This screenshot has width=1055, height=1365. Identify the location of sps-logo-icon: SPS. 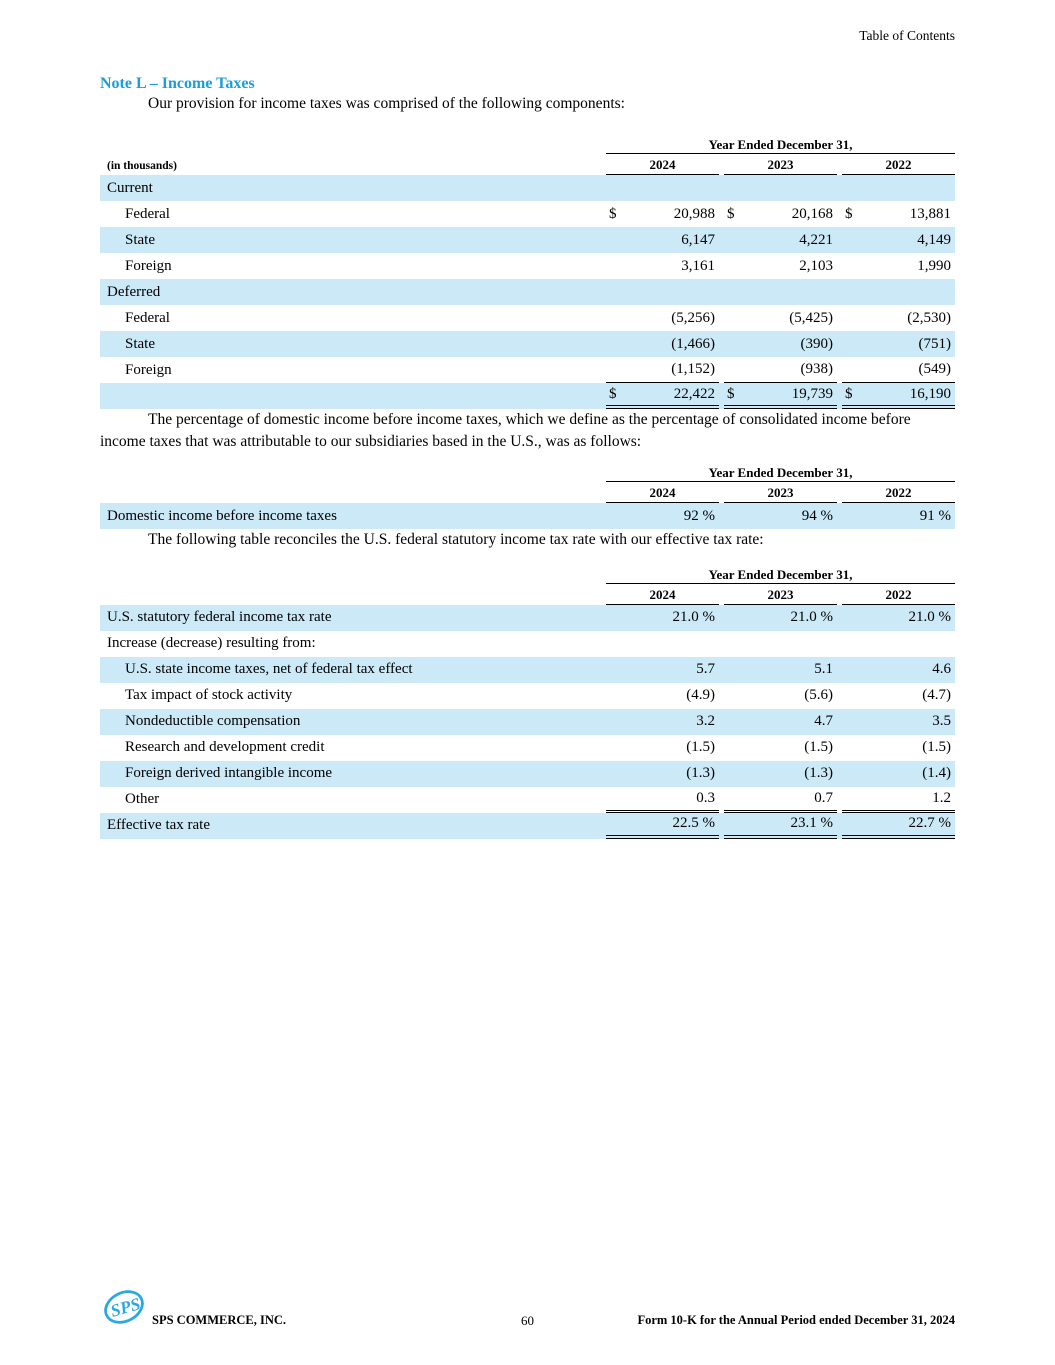
(124, 1309).